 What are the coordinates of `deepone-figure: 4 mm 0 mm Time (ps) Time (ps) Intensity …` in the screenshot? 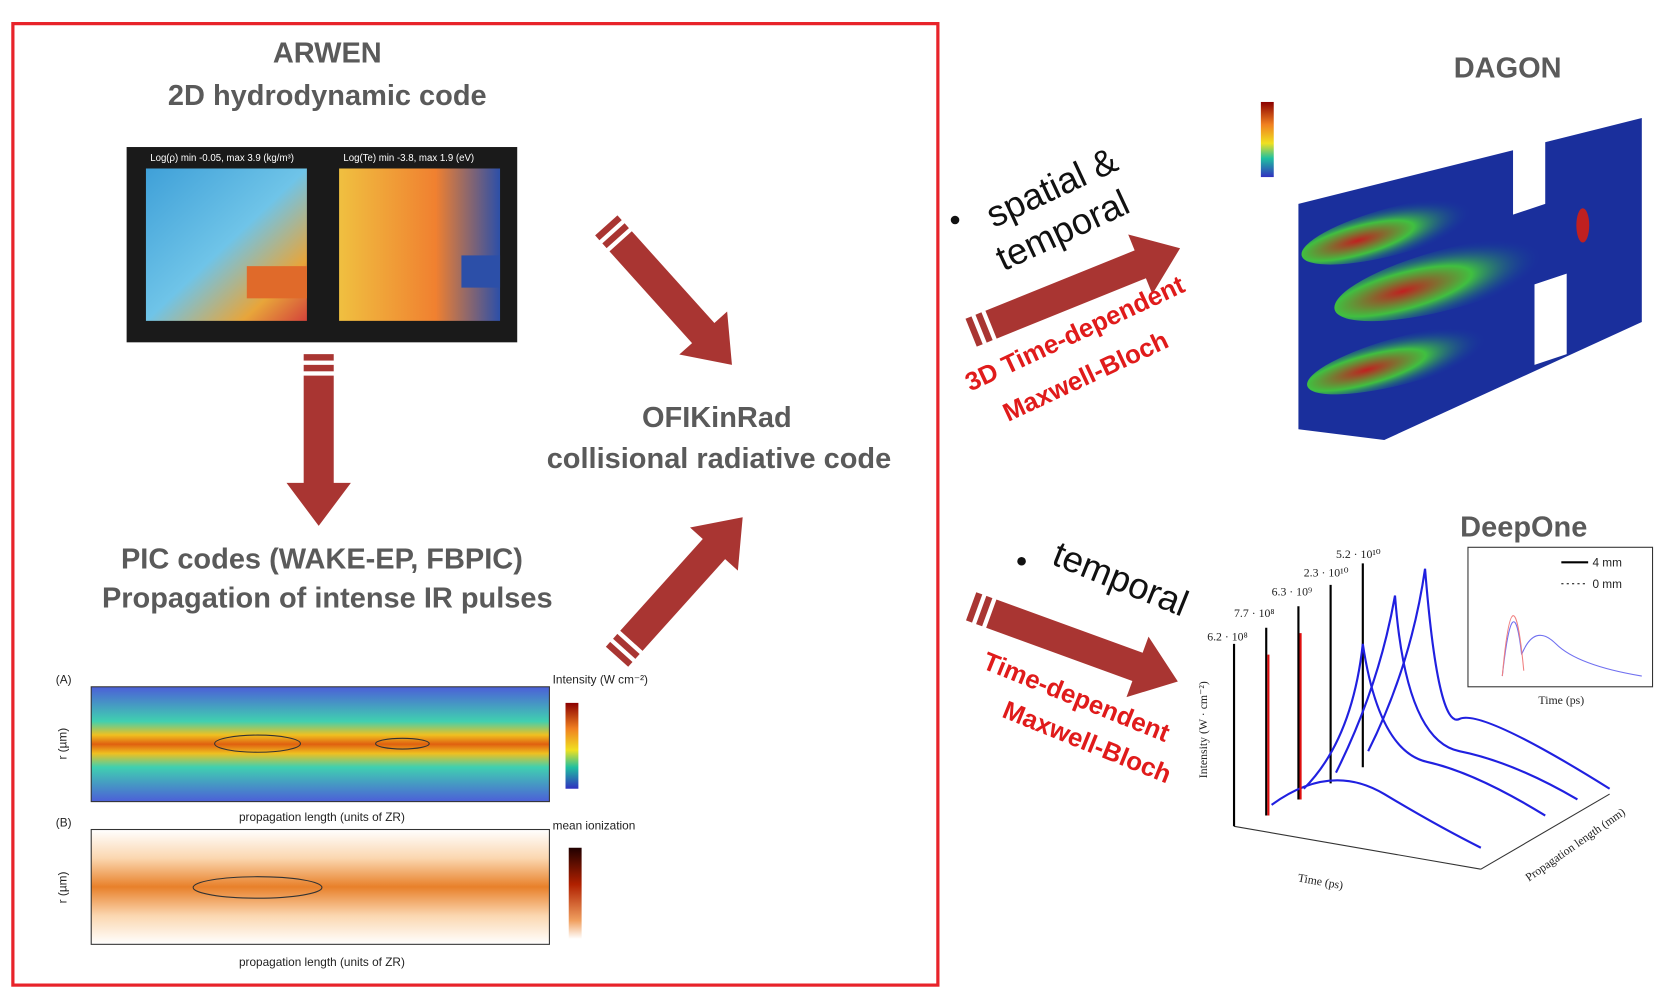 It's located at (1425, 719).